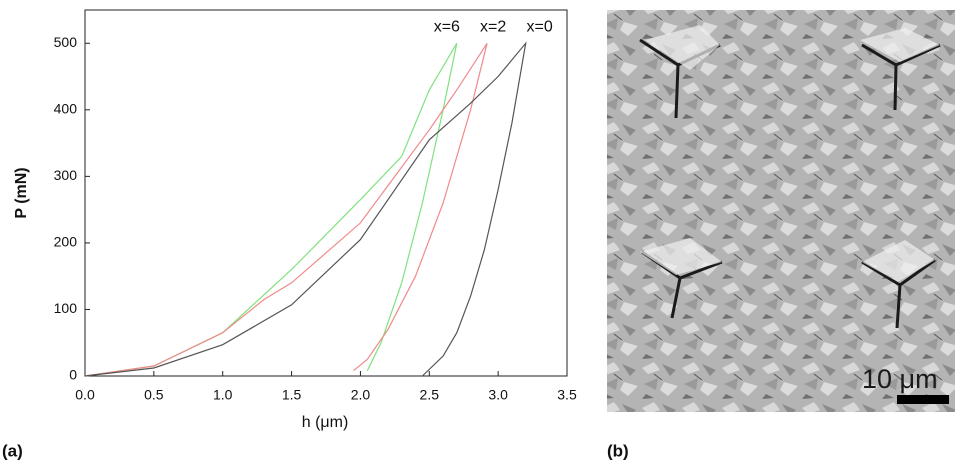 This screenshot has width=959, height=466. Describe the element at coordinates (66, 308) in the screenshot. I see `y-tick-label: 100` at that location.